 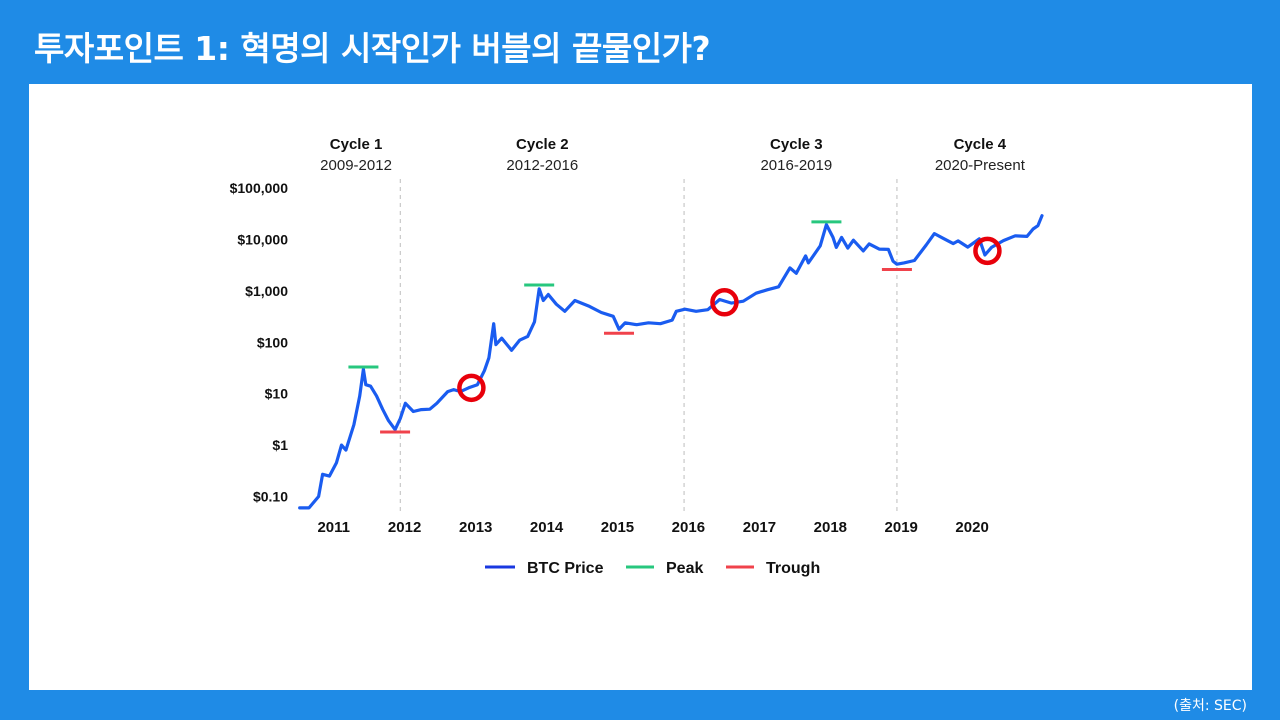 I want to click on legend-label: Peak, so click(x=684, y=568).